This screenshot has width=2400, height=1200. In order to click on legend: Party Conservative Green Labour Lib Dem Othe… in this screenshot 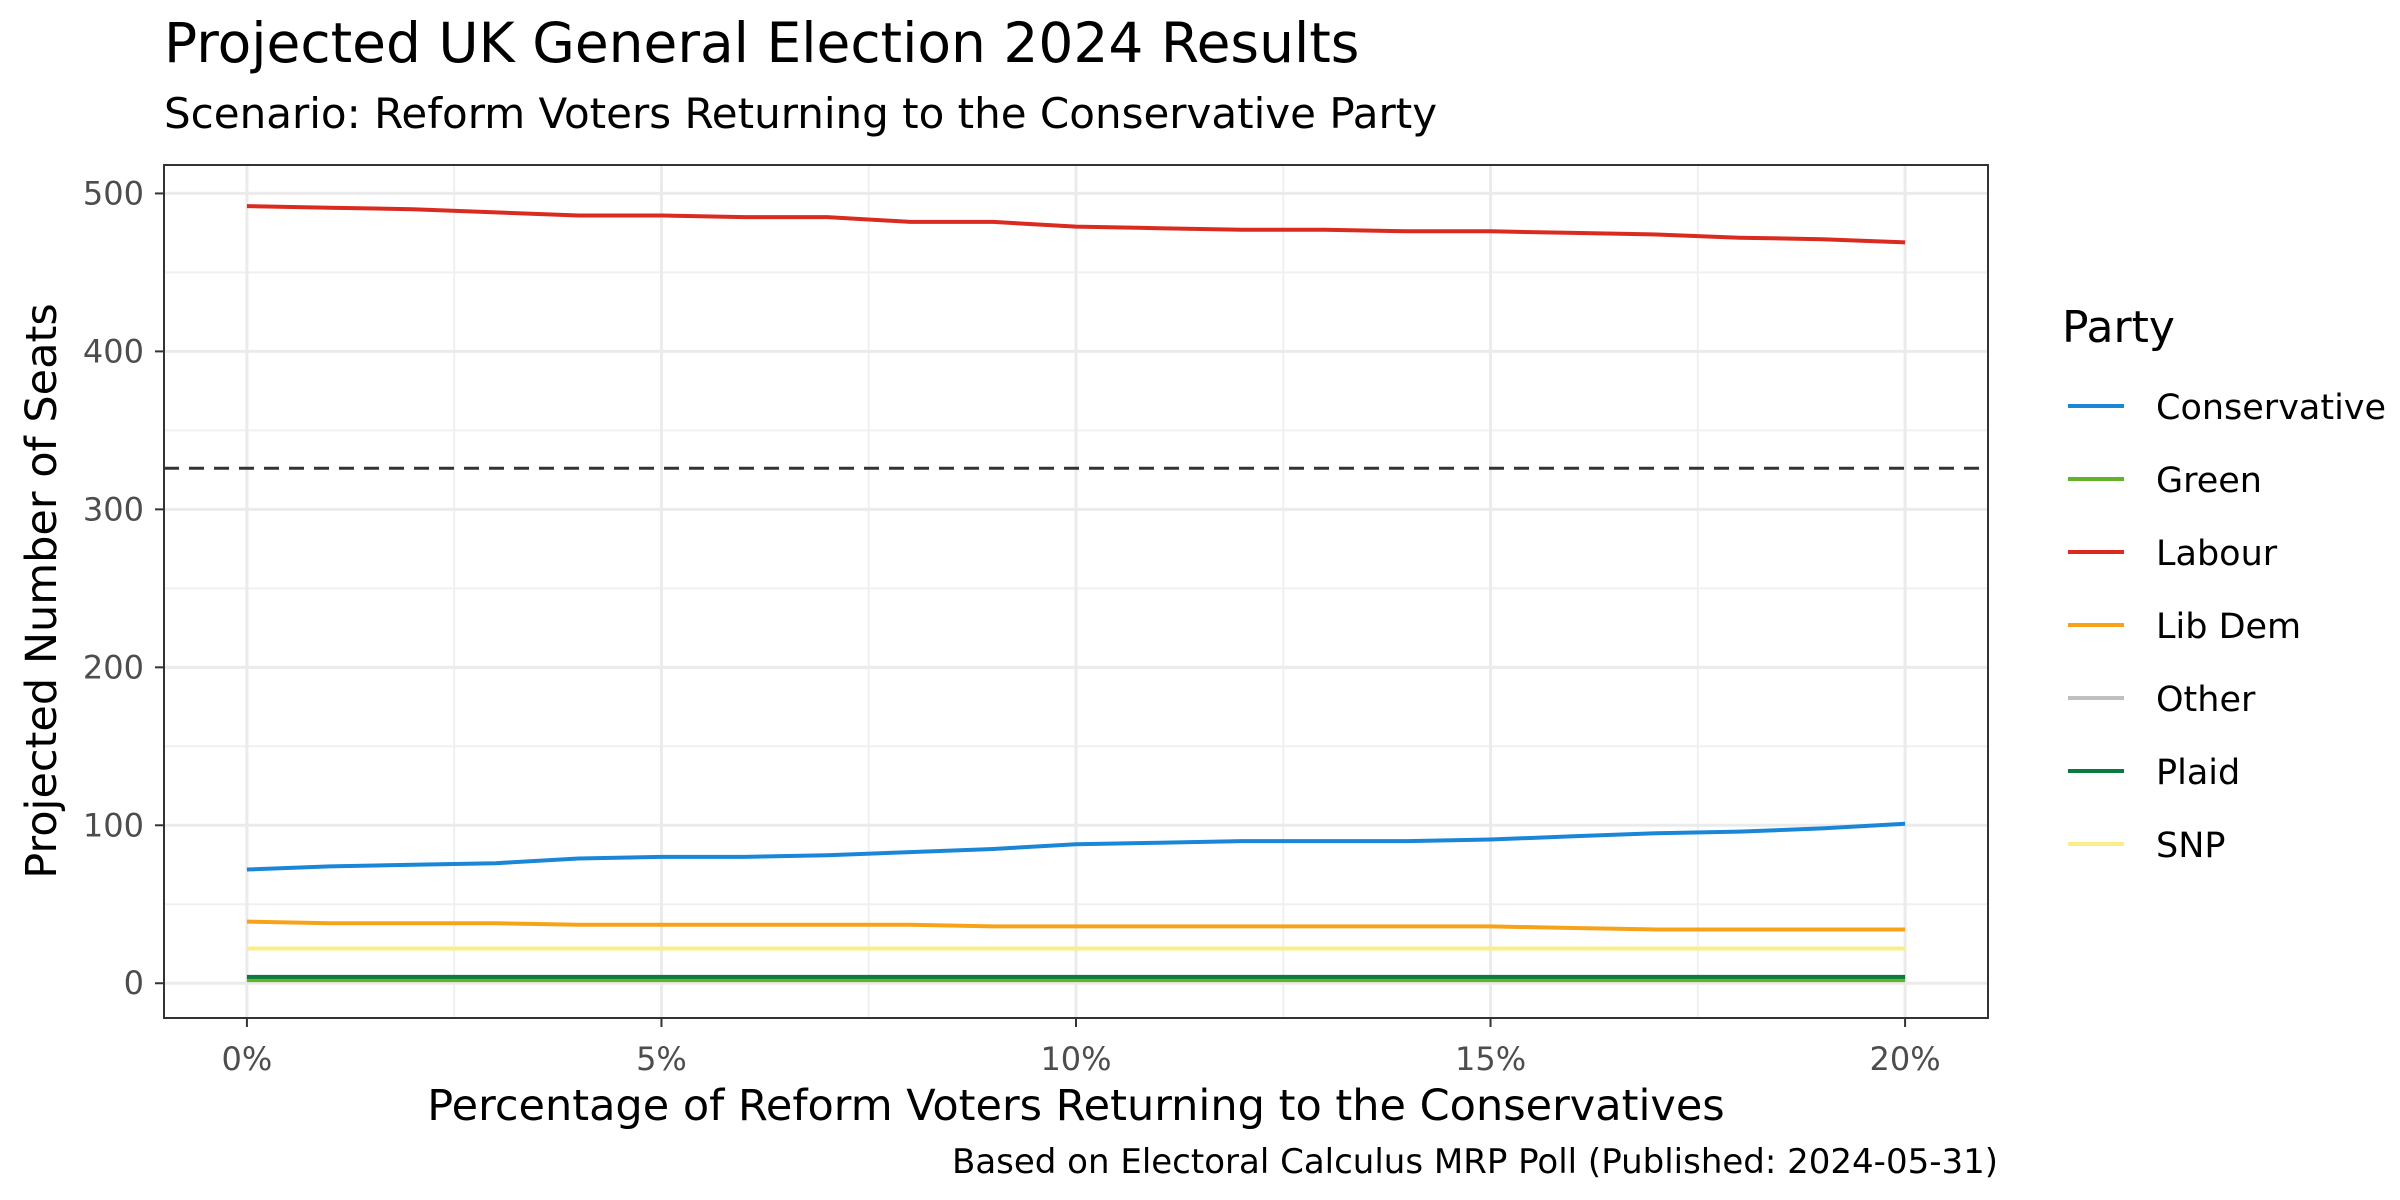, I will do `click(2224, 584)`.